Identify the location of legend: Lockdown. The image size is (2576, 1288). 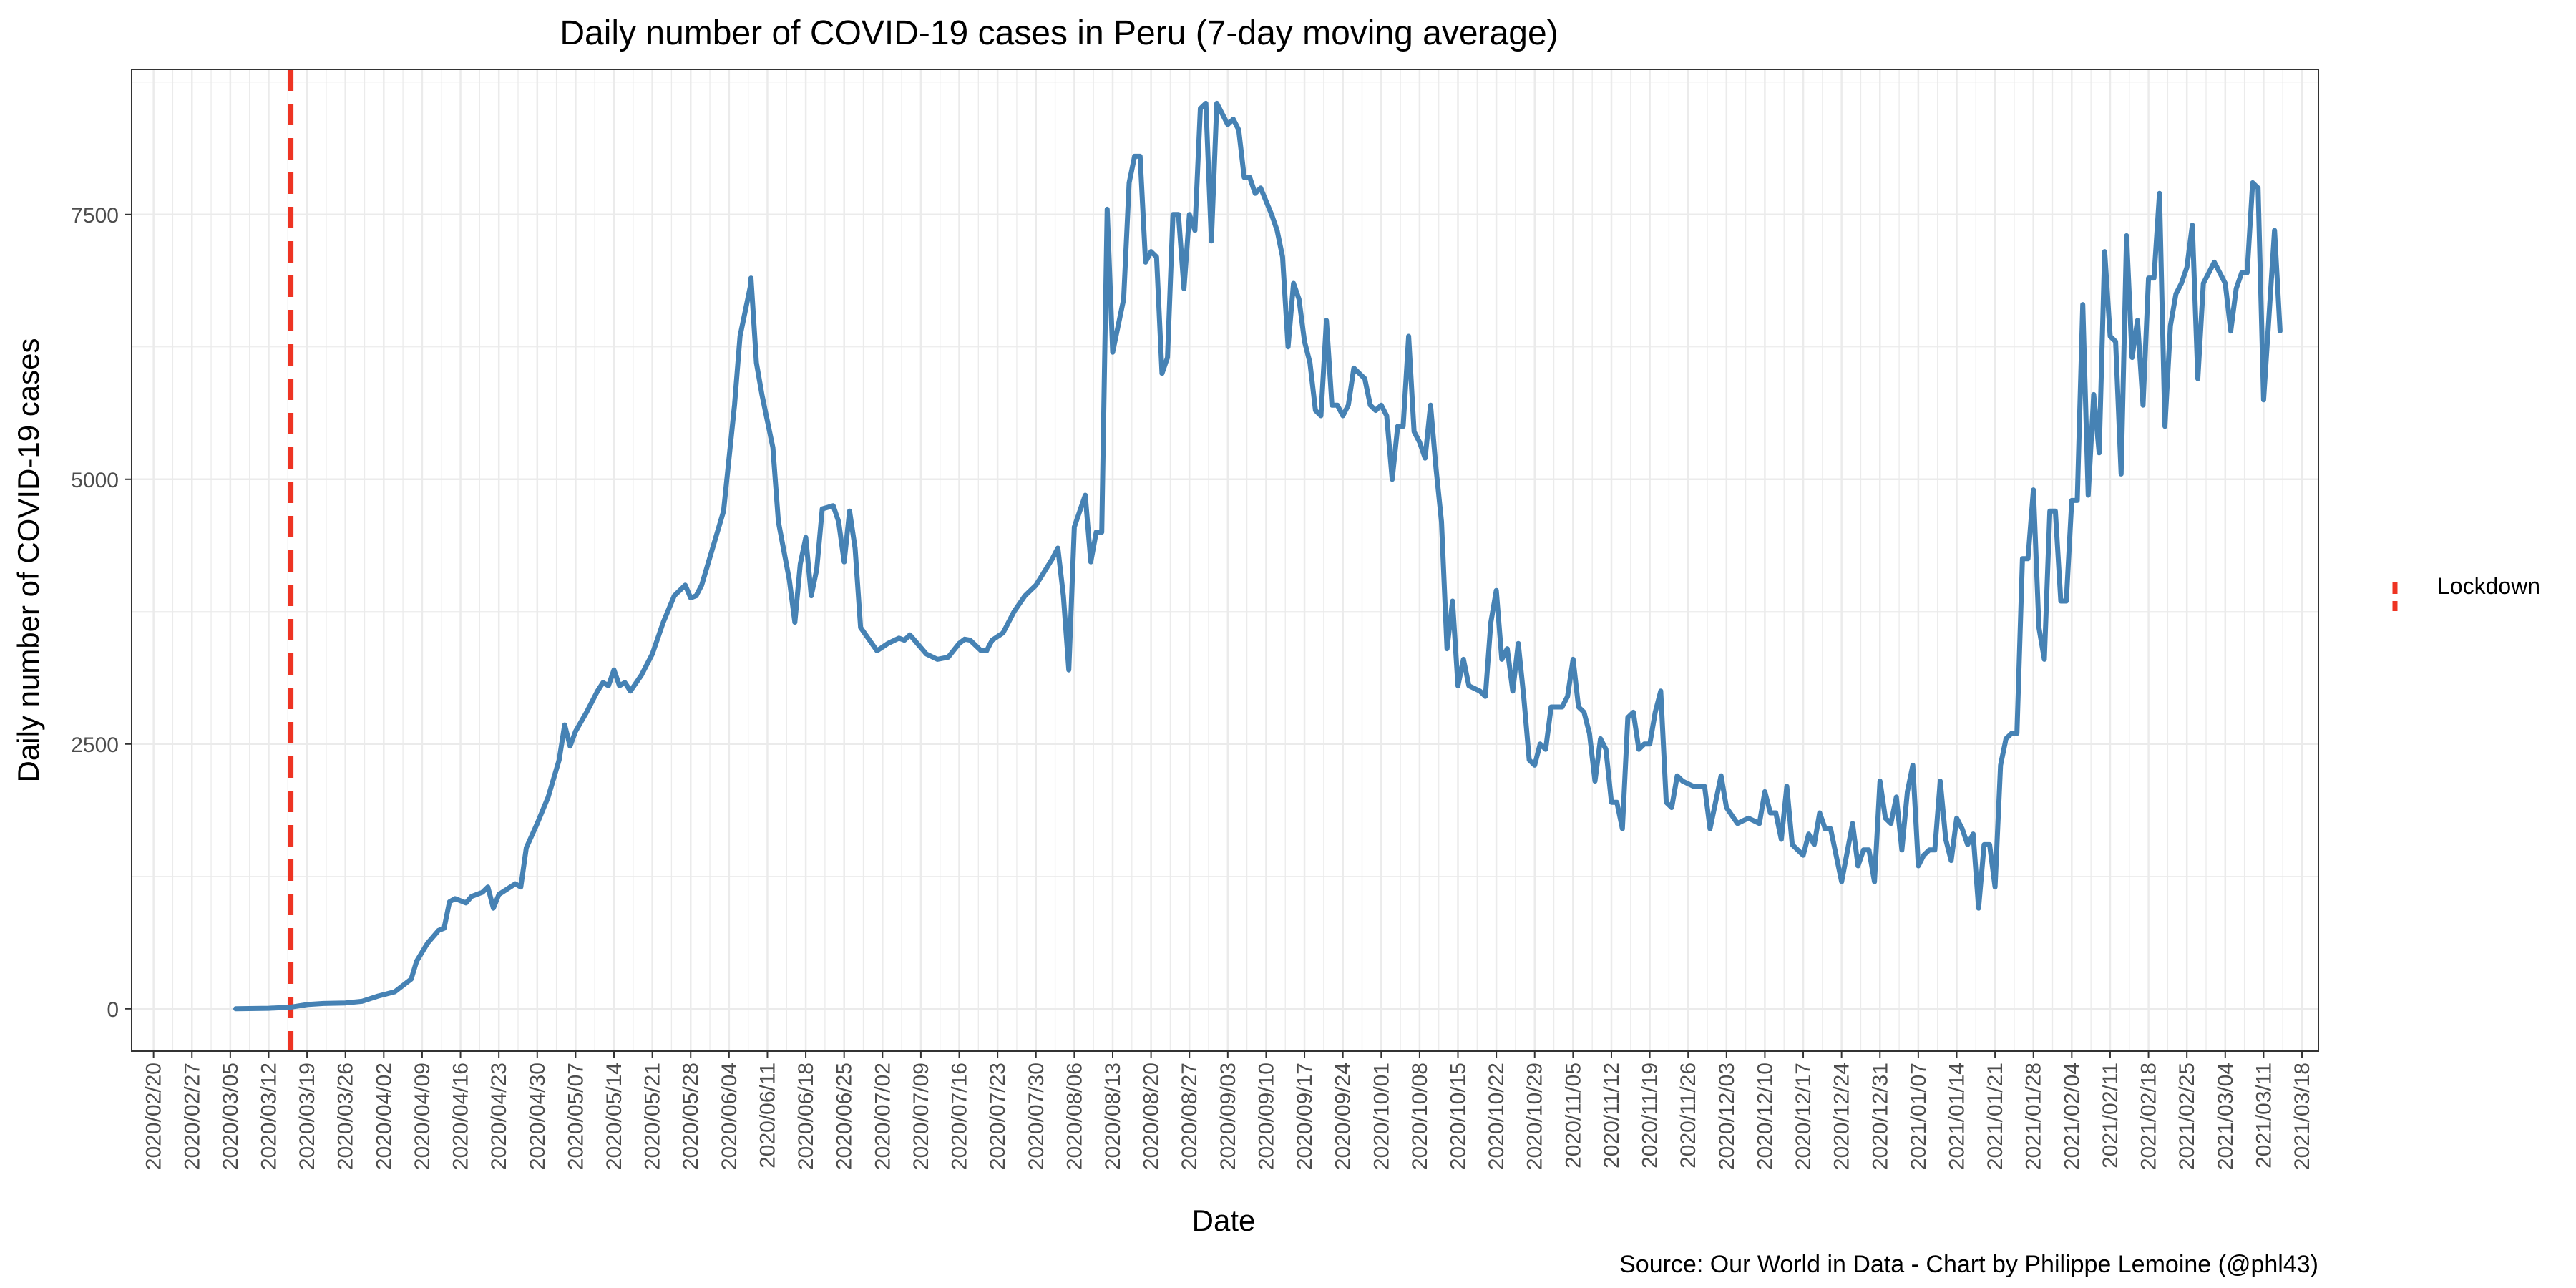
(2466, 592).